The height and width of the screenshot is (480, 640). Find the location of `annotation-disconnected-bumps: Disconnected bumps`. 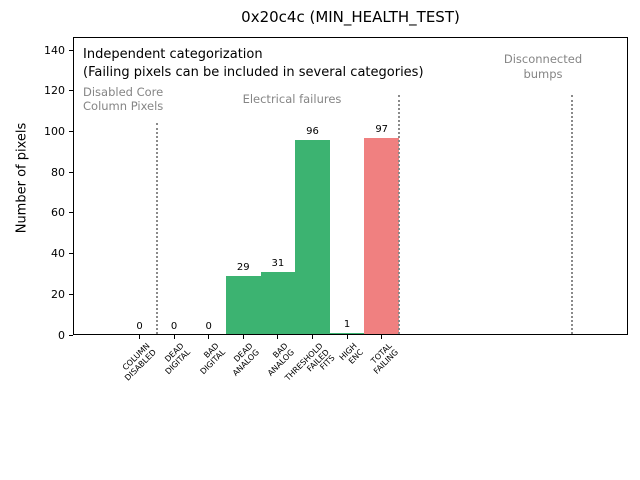

annotation-disconnected-bumps: Disconnected bumps is located at coordinates (543, 66).